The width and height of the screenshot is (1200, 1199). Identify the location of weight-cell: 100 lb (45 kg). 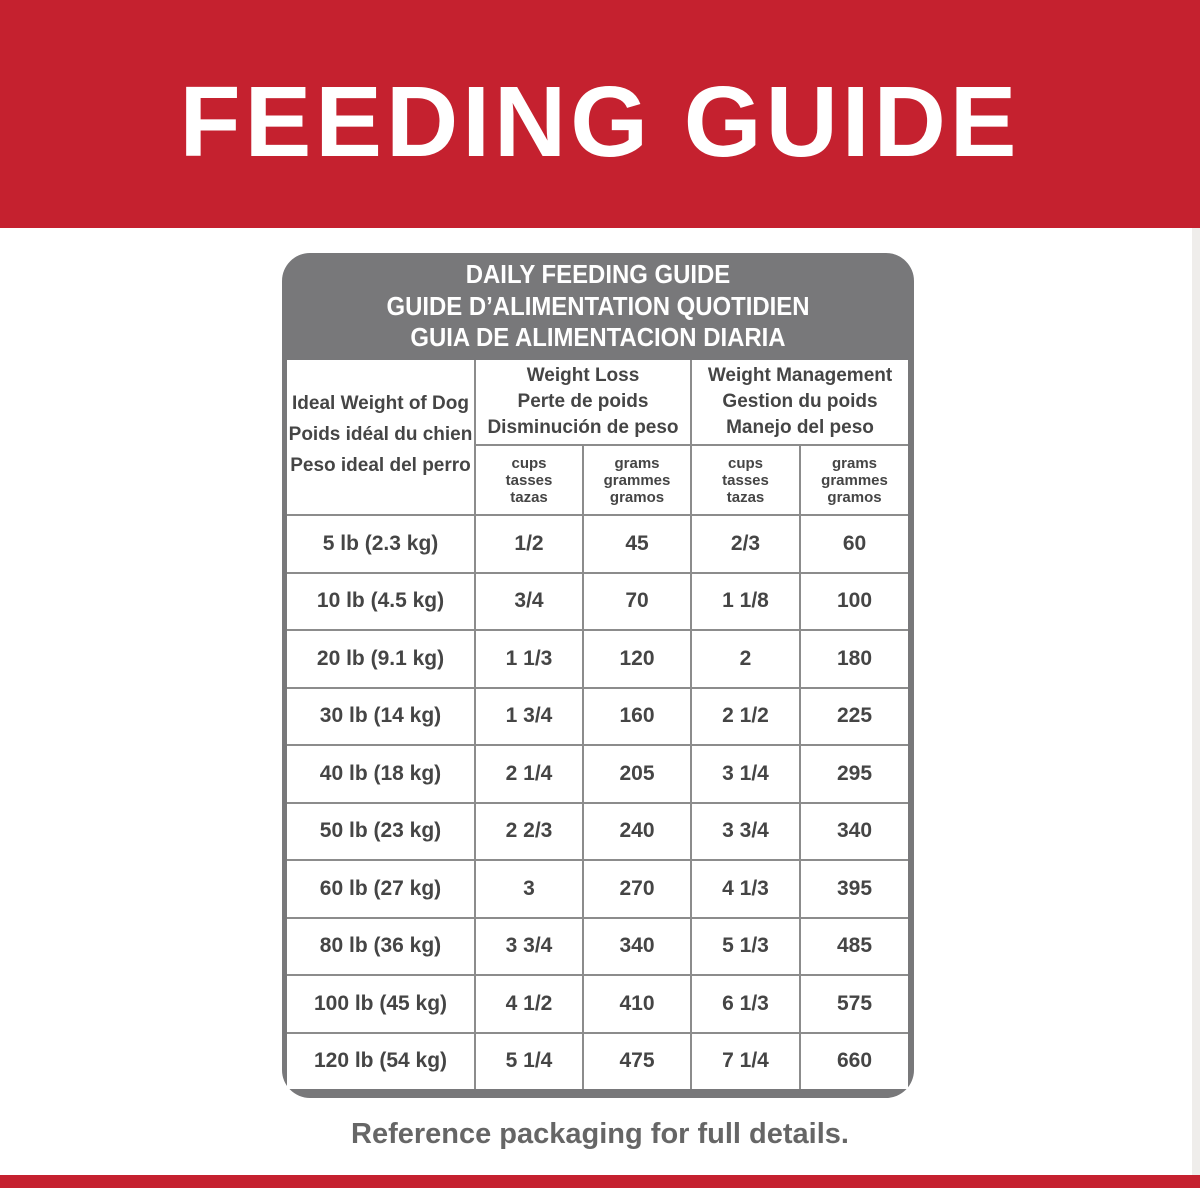
(381, 1004).